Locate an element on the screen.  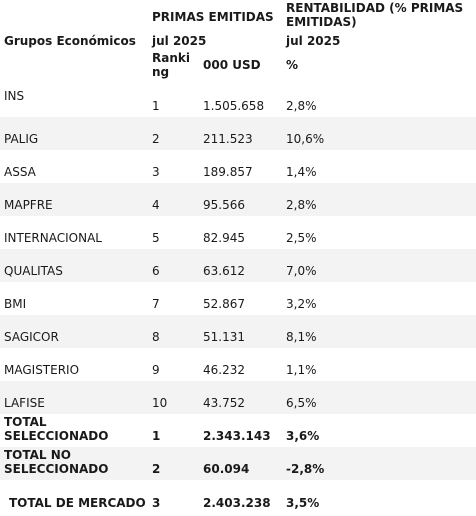
table-row: PALIG 2 211.523 10,6% is located at coordinates (238, 133).